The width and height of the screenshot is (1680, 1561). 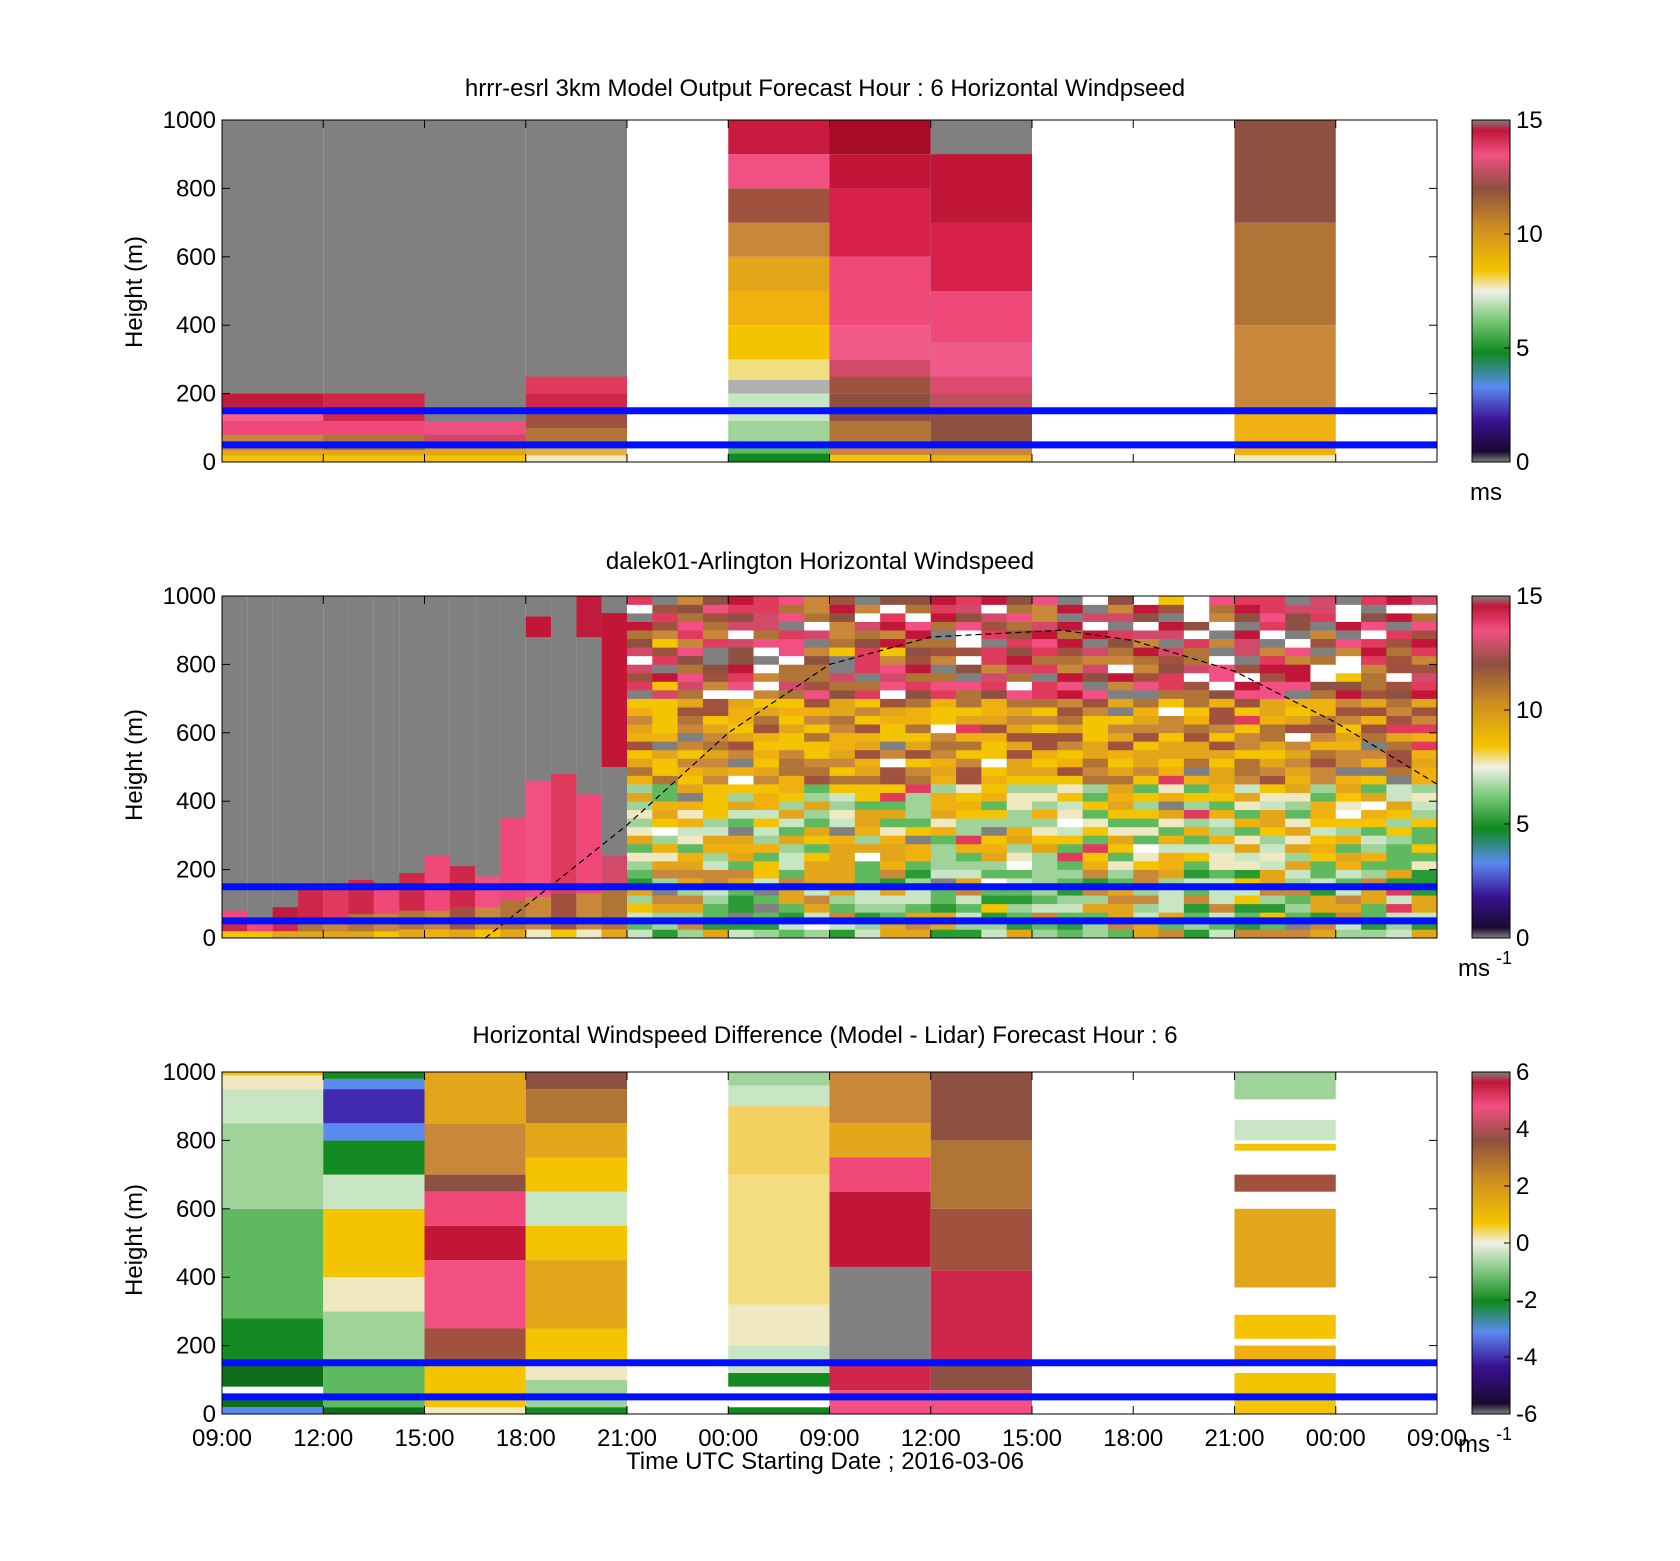 I want to click on panel-lidar-title: dalek01-Arlington Horizontal Windspeed, so click(x=820, y=561).